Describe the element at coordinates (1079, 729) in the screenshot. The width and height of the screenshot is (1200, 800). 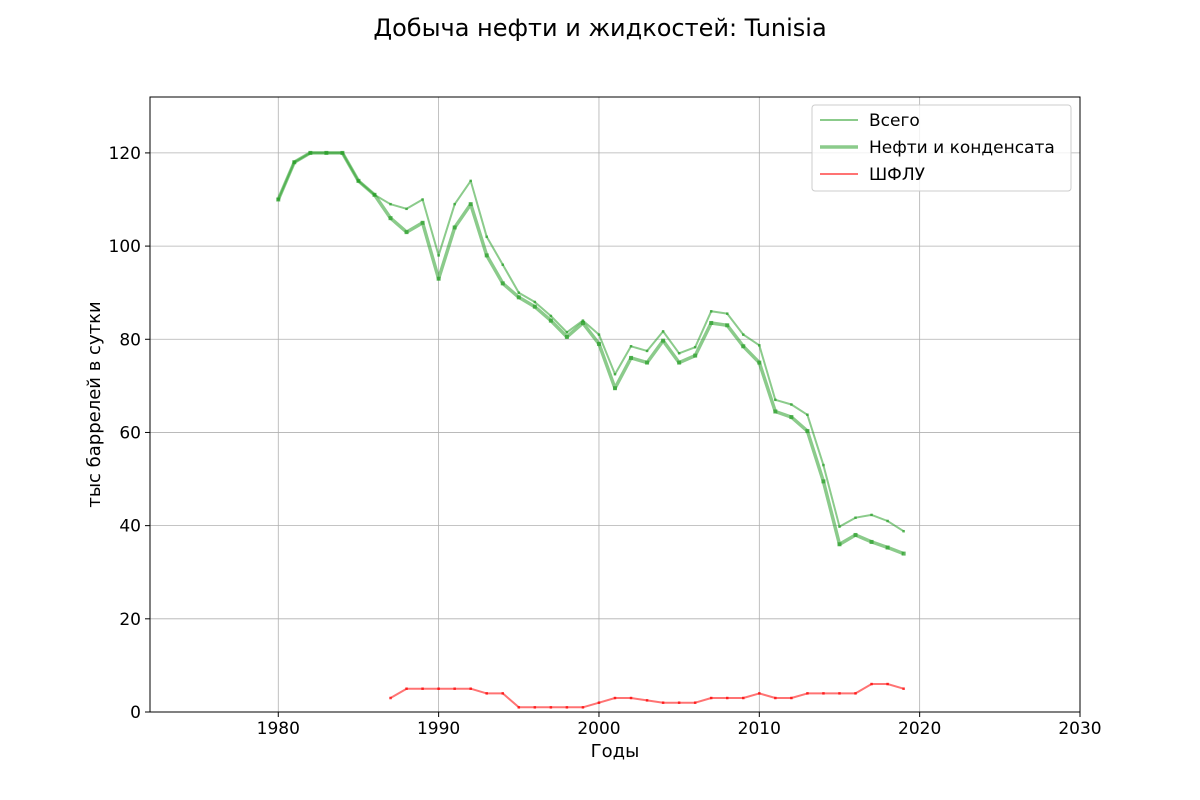
I see `x-tick-label: 2030` at that location.